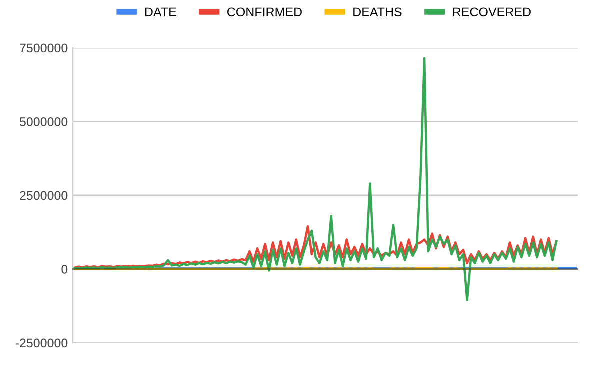 The image size is (594, 366). Describe the element at coordinates (265, 12) in the screenshot. I see `legend-label: CONFIRMED` at that location.